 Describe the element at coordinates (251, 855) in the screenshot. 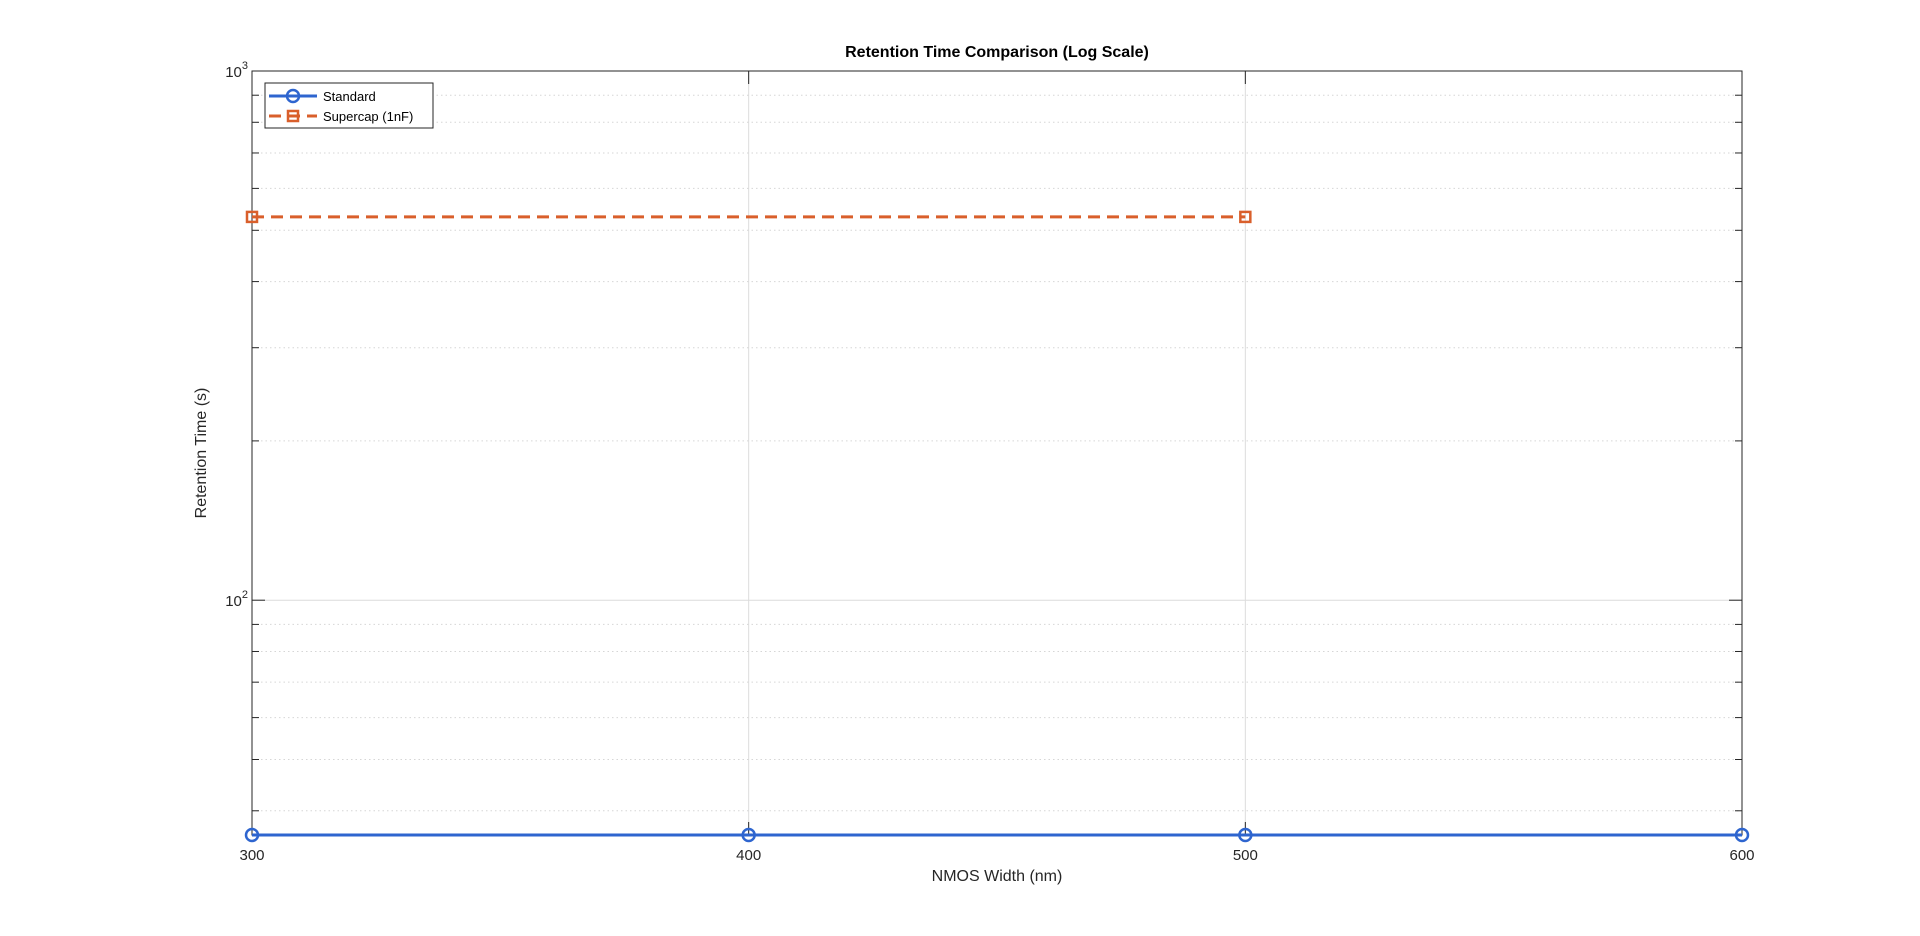

I see `x-tick-label: 300` at that location.